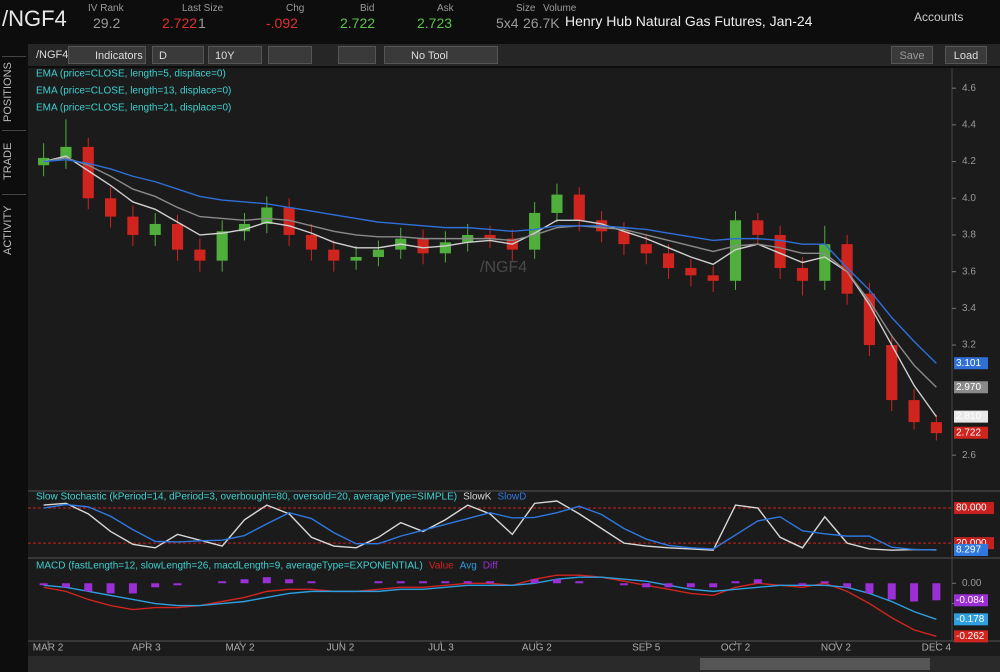 Image resolution: width=1000 pixels, height=672 pixels. What do you see at coordinates (290, 55) in the screenshot?
I see `style-select` at bounding box center [290, 55].